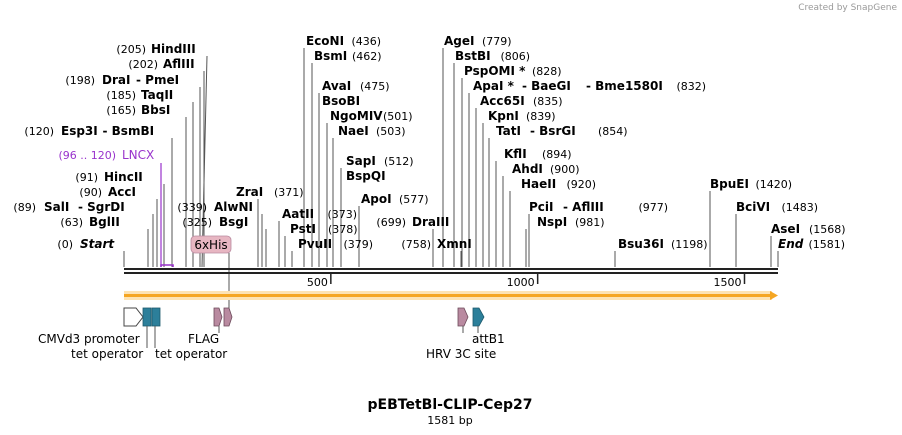 Image resolution: width=902 pixels, height=435 pixels. I want to click on enzyme-isoschizomer: - BaeGI, so click(546, 86).